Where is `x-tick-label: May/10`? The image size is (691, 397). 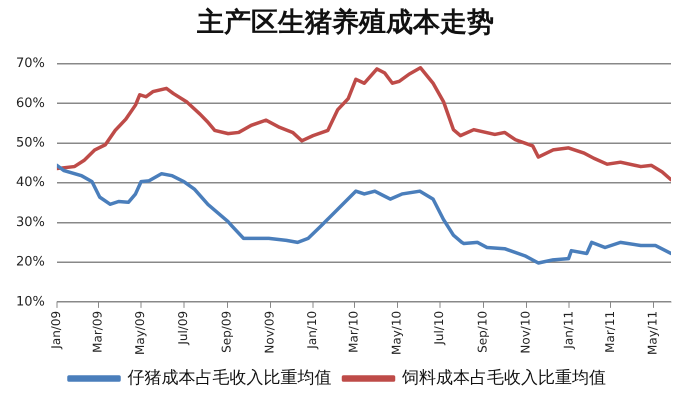 x-tick-label: May/10 is located at coordinates (396, 333).